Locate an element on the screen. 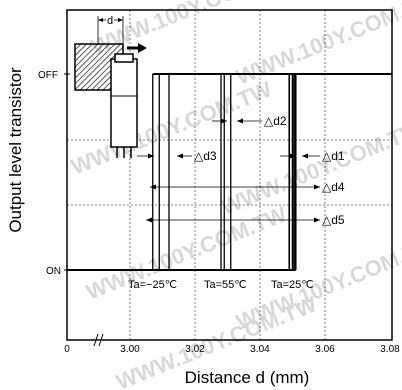  move-arrow-head is located at coordinates (142, 48).